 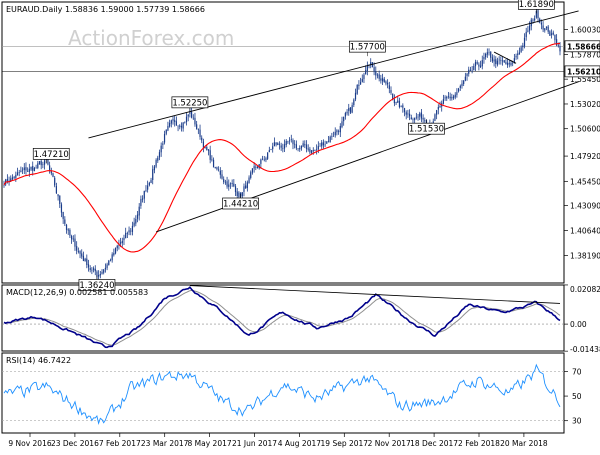 What do you see at coordinates (29, 443) in the screenshot?
I see `x-tick-label: 9 Nov 2016` at bounding box center [29, 443].